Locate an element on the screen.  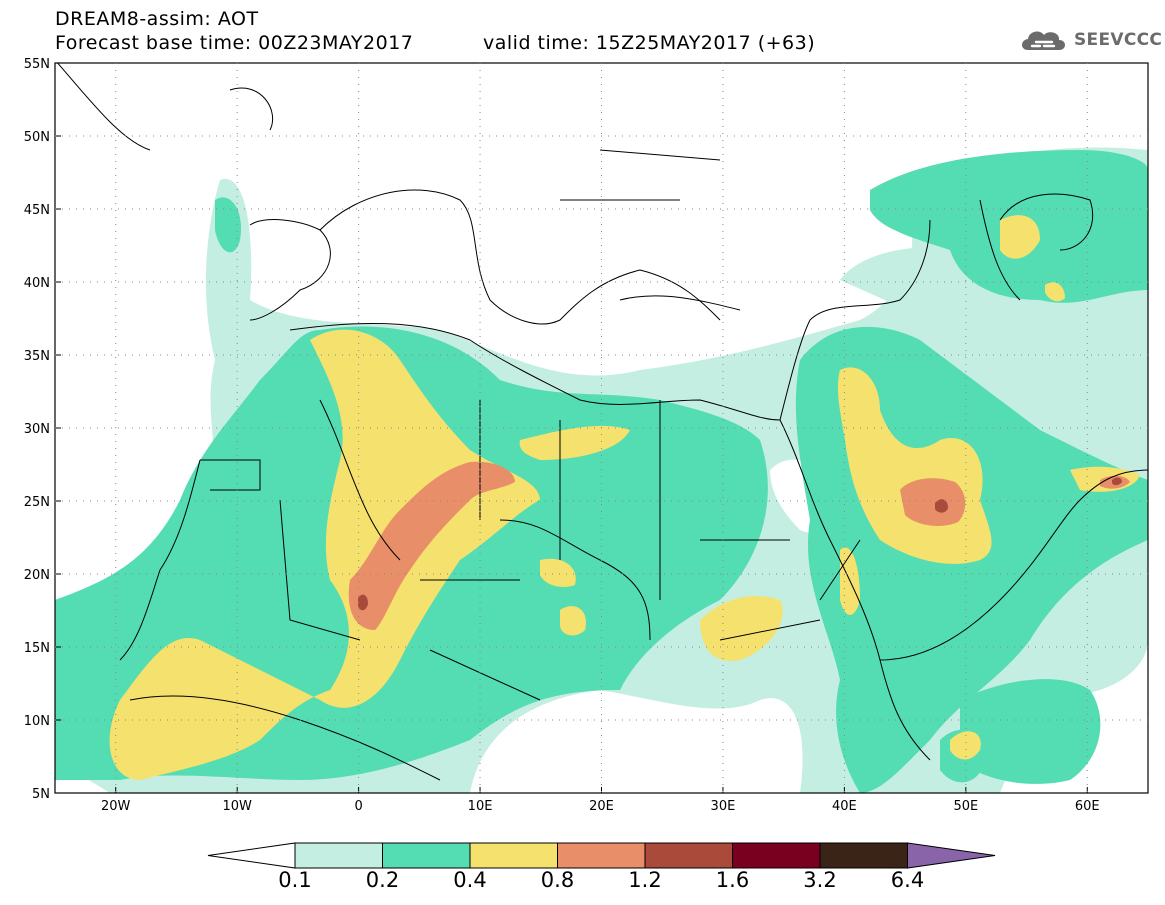
colorbar-label: 3.2 is located at coordinates (820, 880).